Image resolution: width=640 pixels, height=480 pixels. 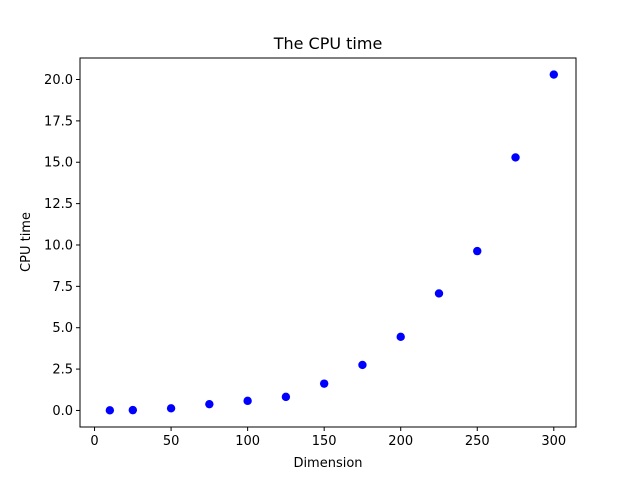 I want to click on x-tick-label: 50, so click(x=171, y=441).